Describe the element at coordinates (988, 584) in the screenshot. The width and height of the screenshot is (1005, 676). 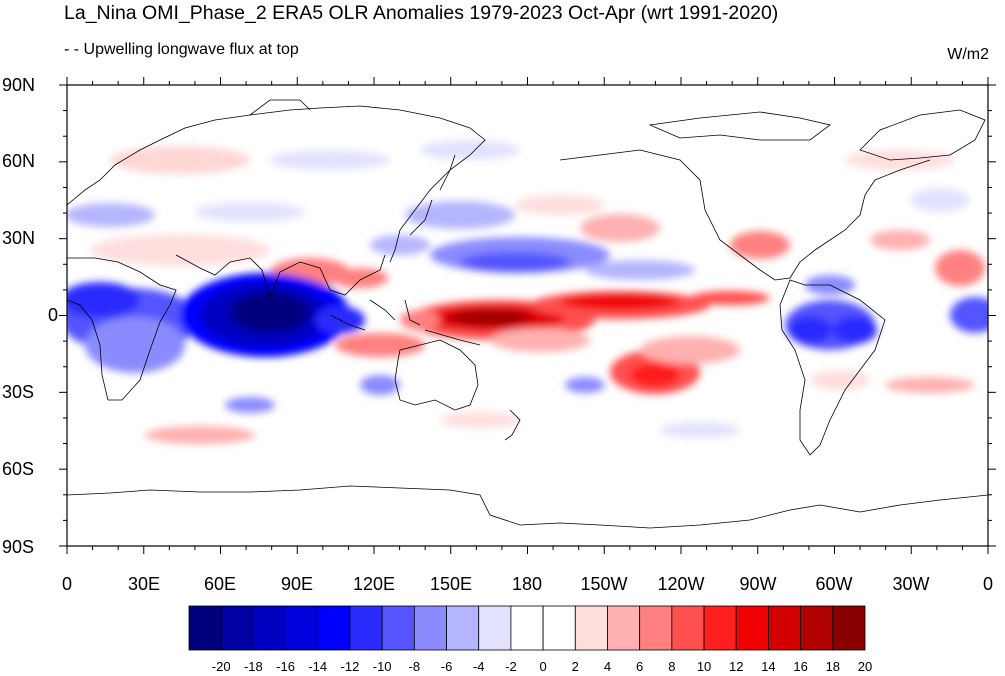
I see `lon-label-0-east: 0` at that location.